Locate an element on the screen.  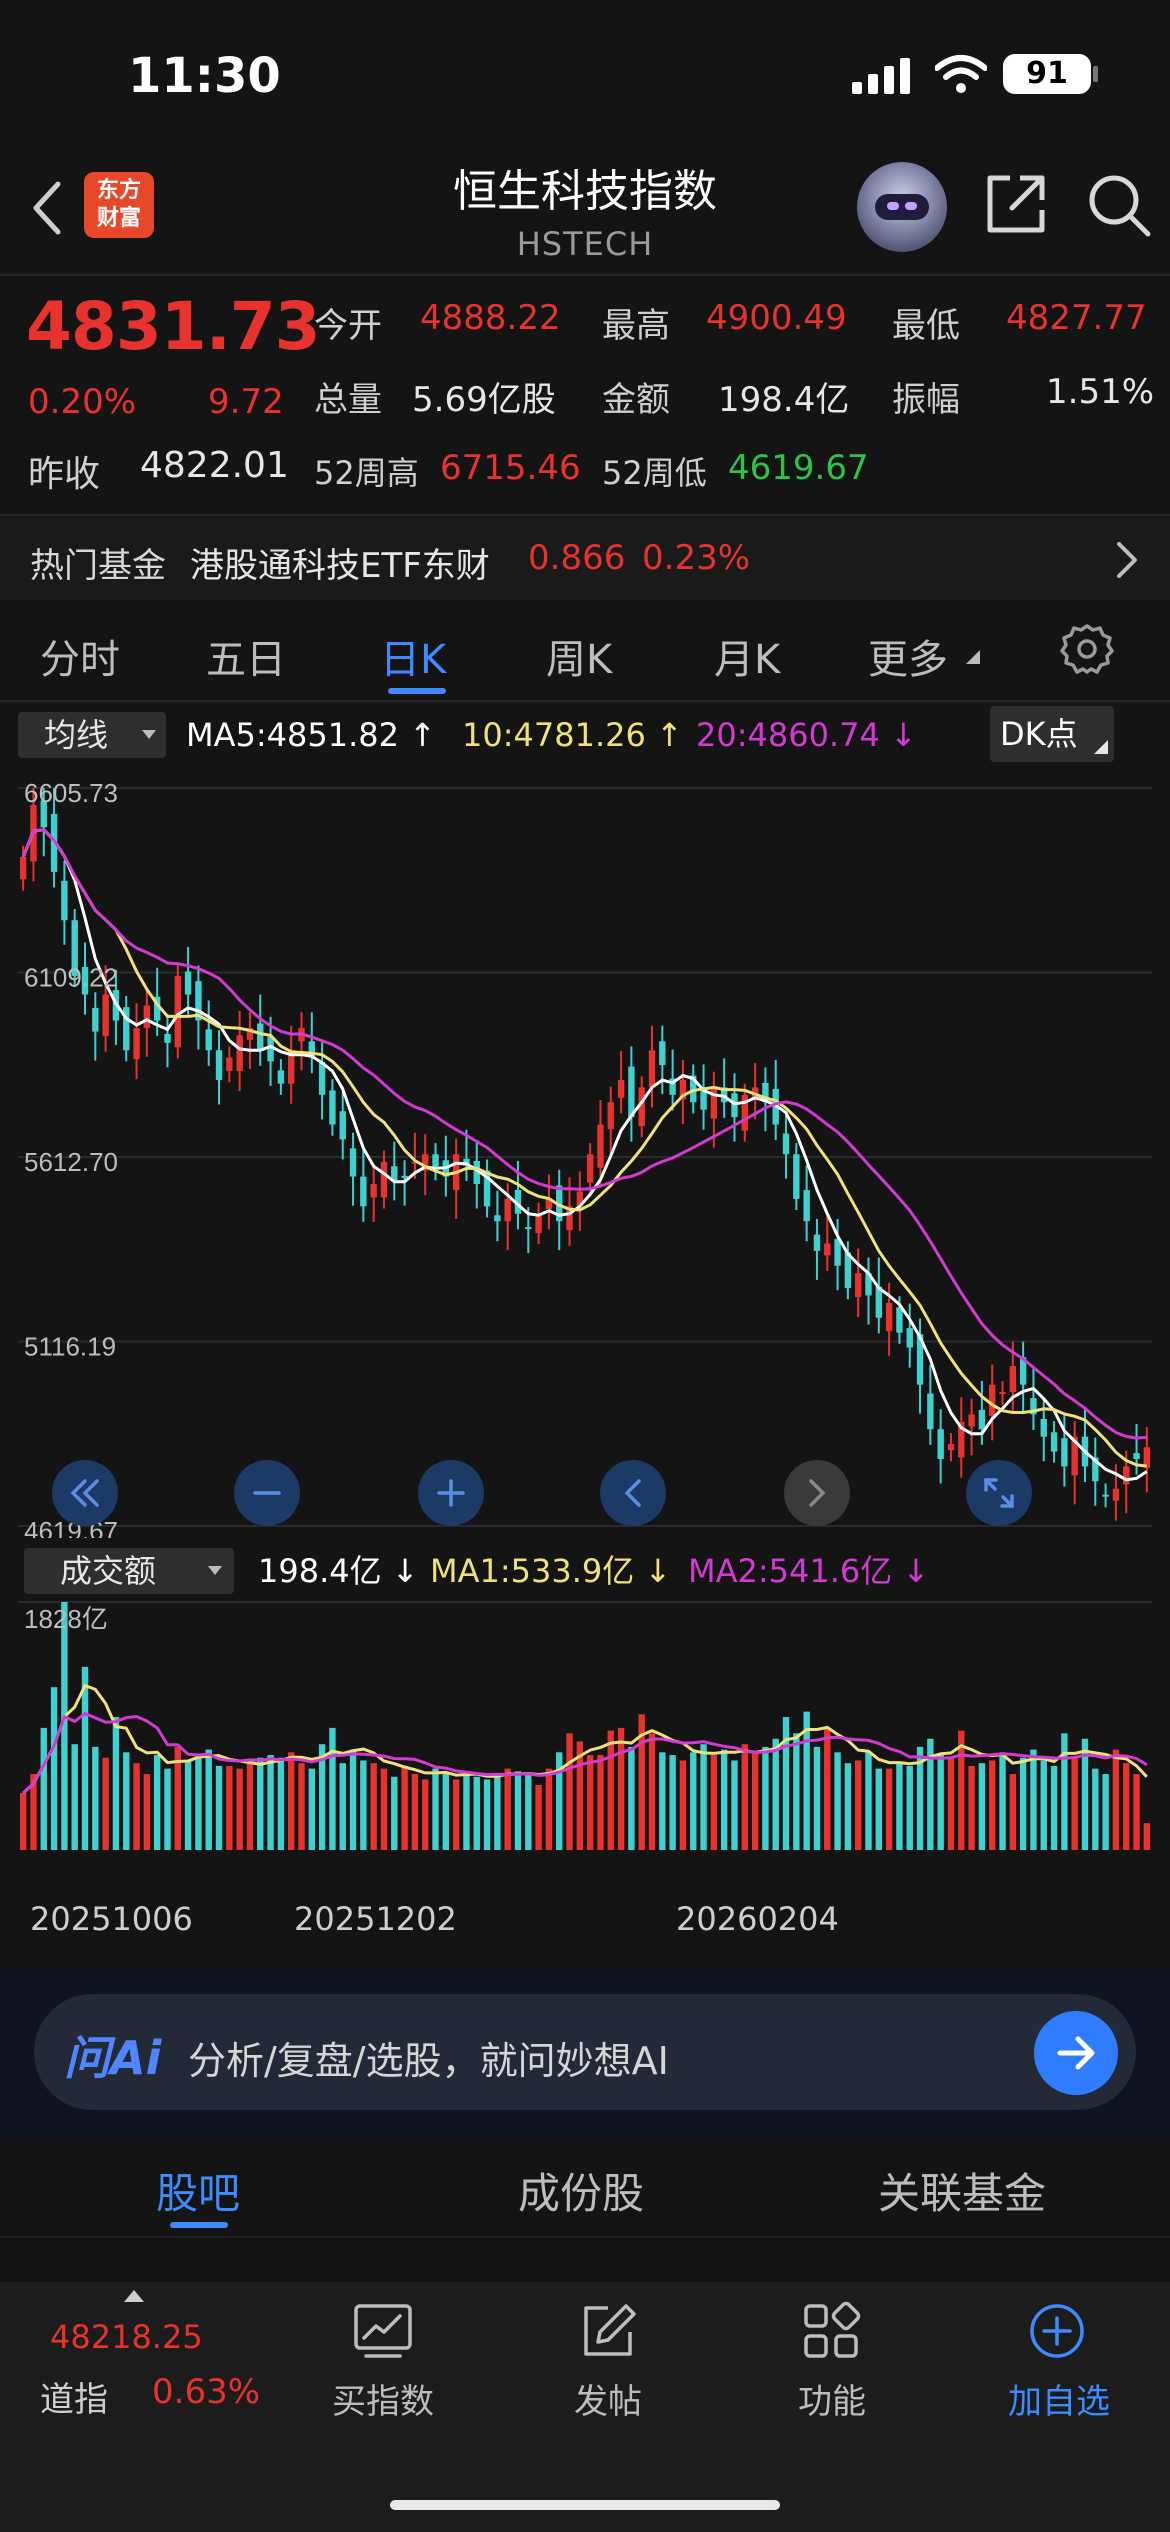
edit-post-icon is located at coordinates (609, 2331).